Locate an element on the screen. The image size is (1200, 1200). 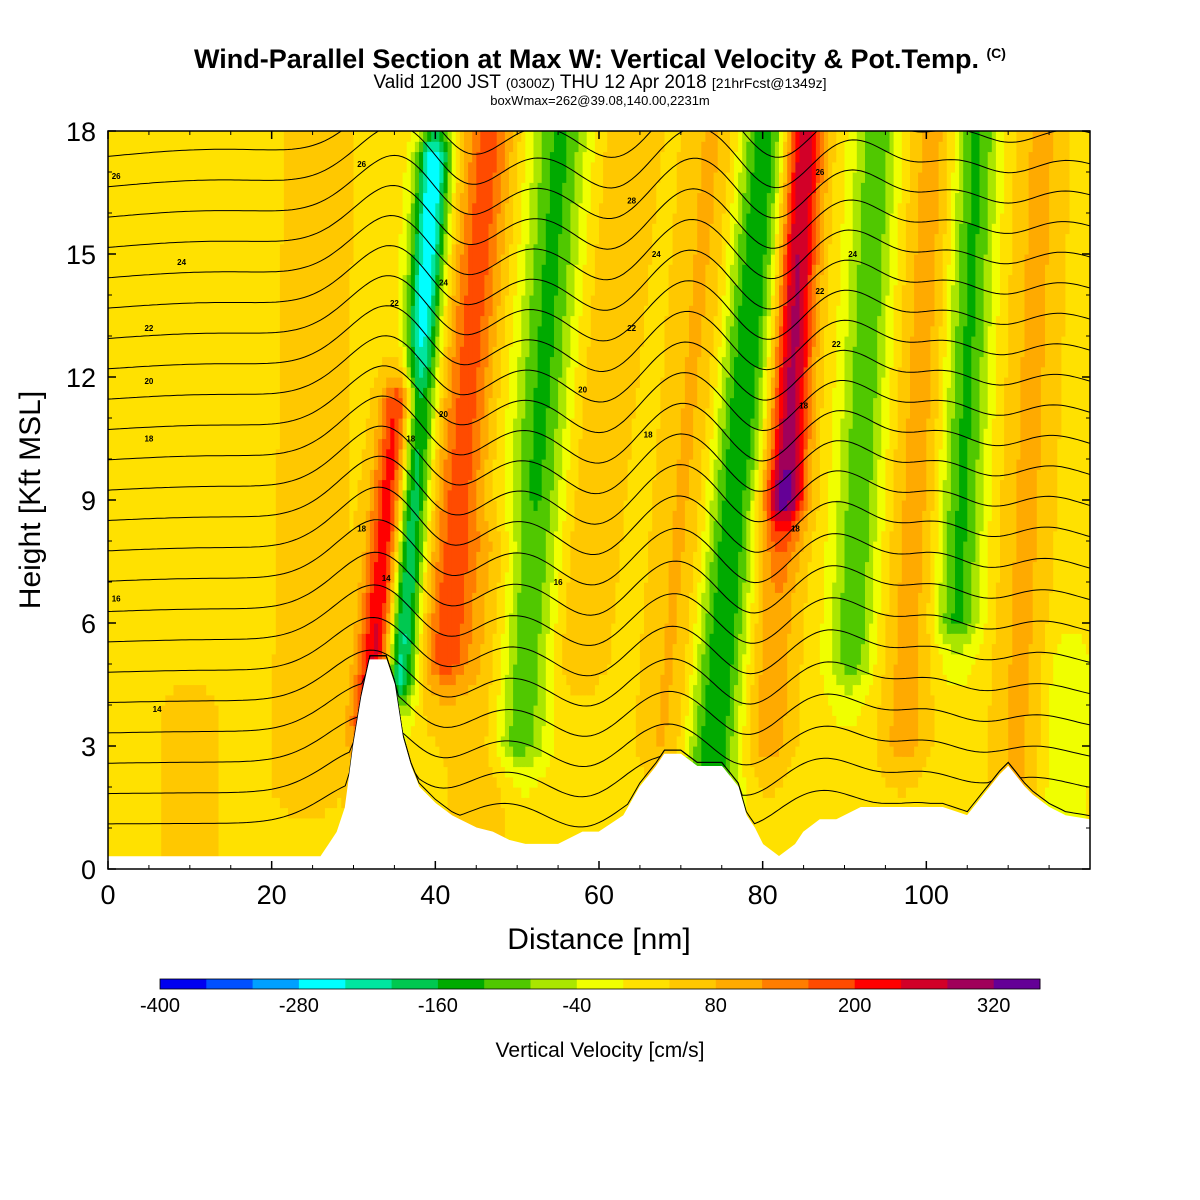
contour-label: 20 is located at coordinates (148, 381).